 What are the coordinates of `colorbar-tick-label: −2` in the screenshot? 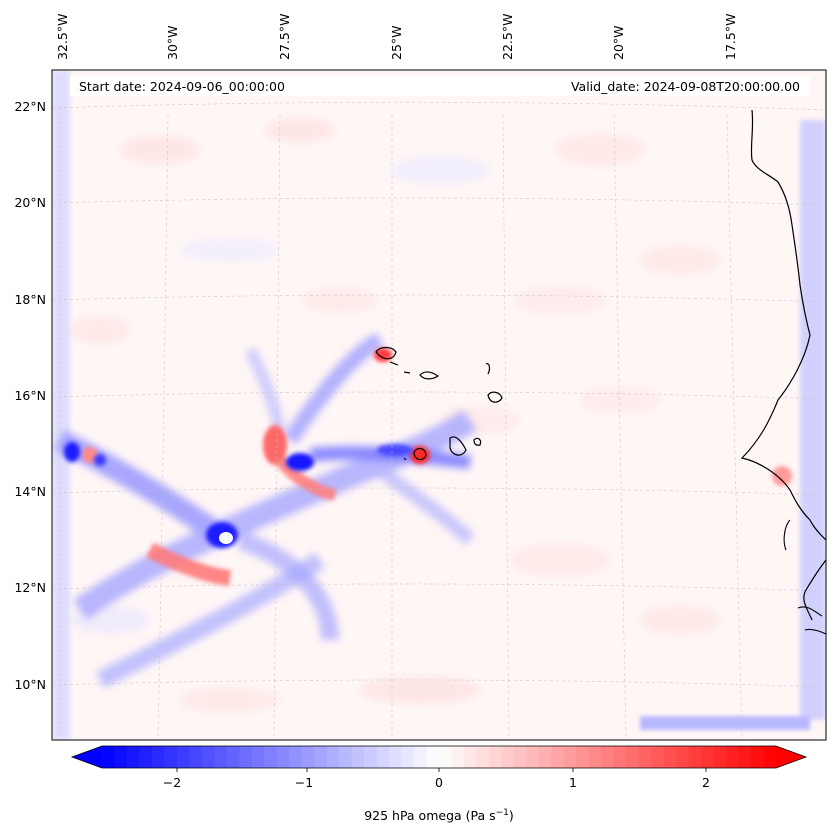 It's located at (172, 782).